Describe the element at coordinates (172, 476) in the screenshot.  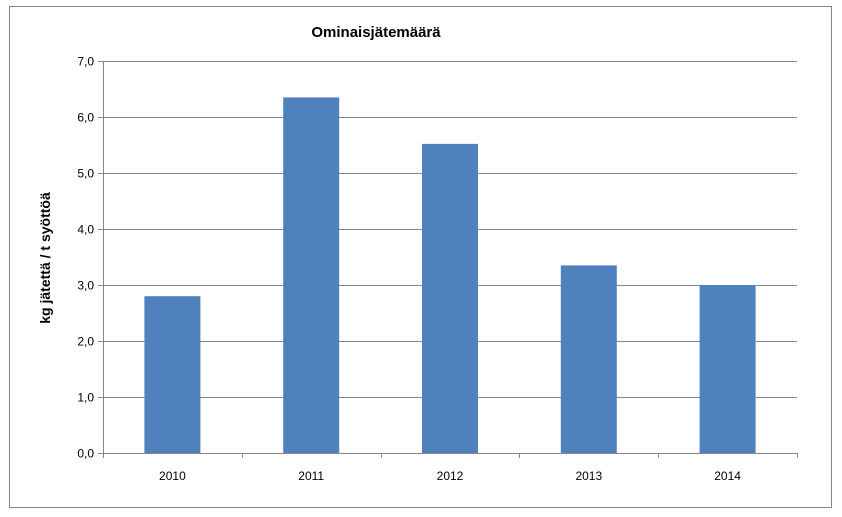
I see `x-tick-label: 2010` at that location.